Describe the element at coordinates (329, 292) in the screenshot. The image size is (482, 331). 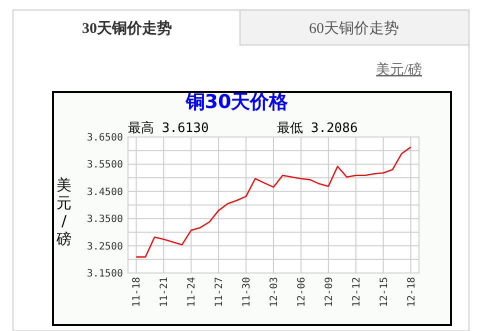
I see `x-tick-label: 12-09` at that location.